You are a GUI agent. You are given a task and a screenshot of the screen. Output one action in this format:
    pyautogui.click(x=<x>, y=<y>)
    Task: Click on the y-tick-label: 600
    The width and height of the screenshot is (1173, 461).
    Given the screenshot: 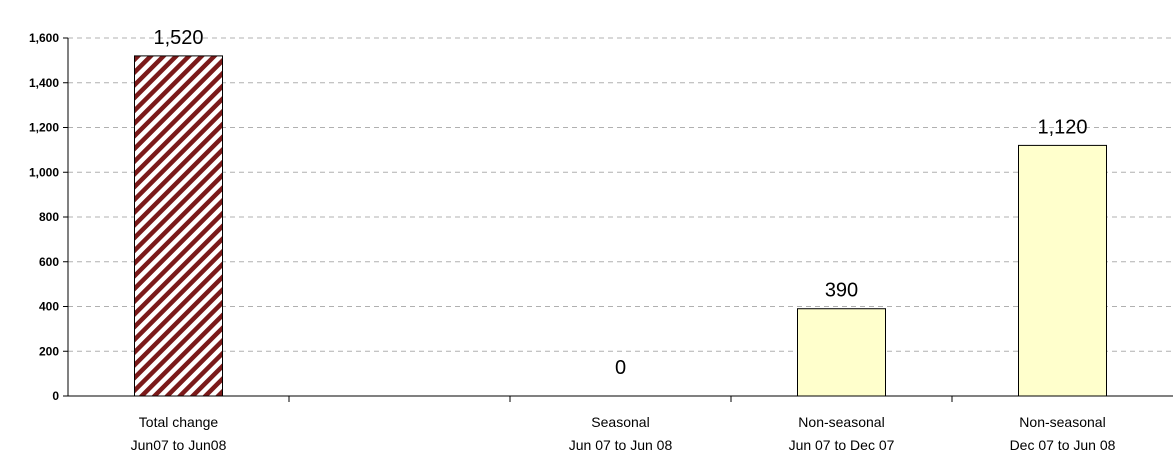 What is the action you would take?
    pyautogui.click(x=49, y=262)
    